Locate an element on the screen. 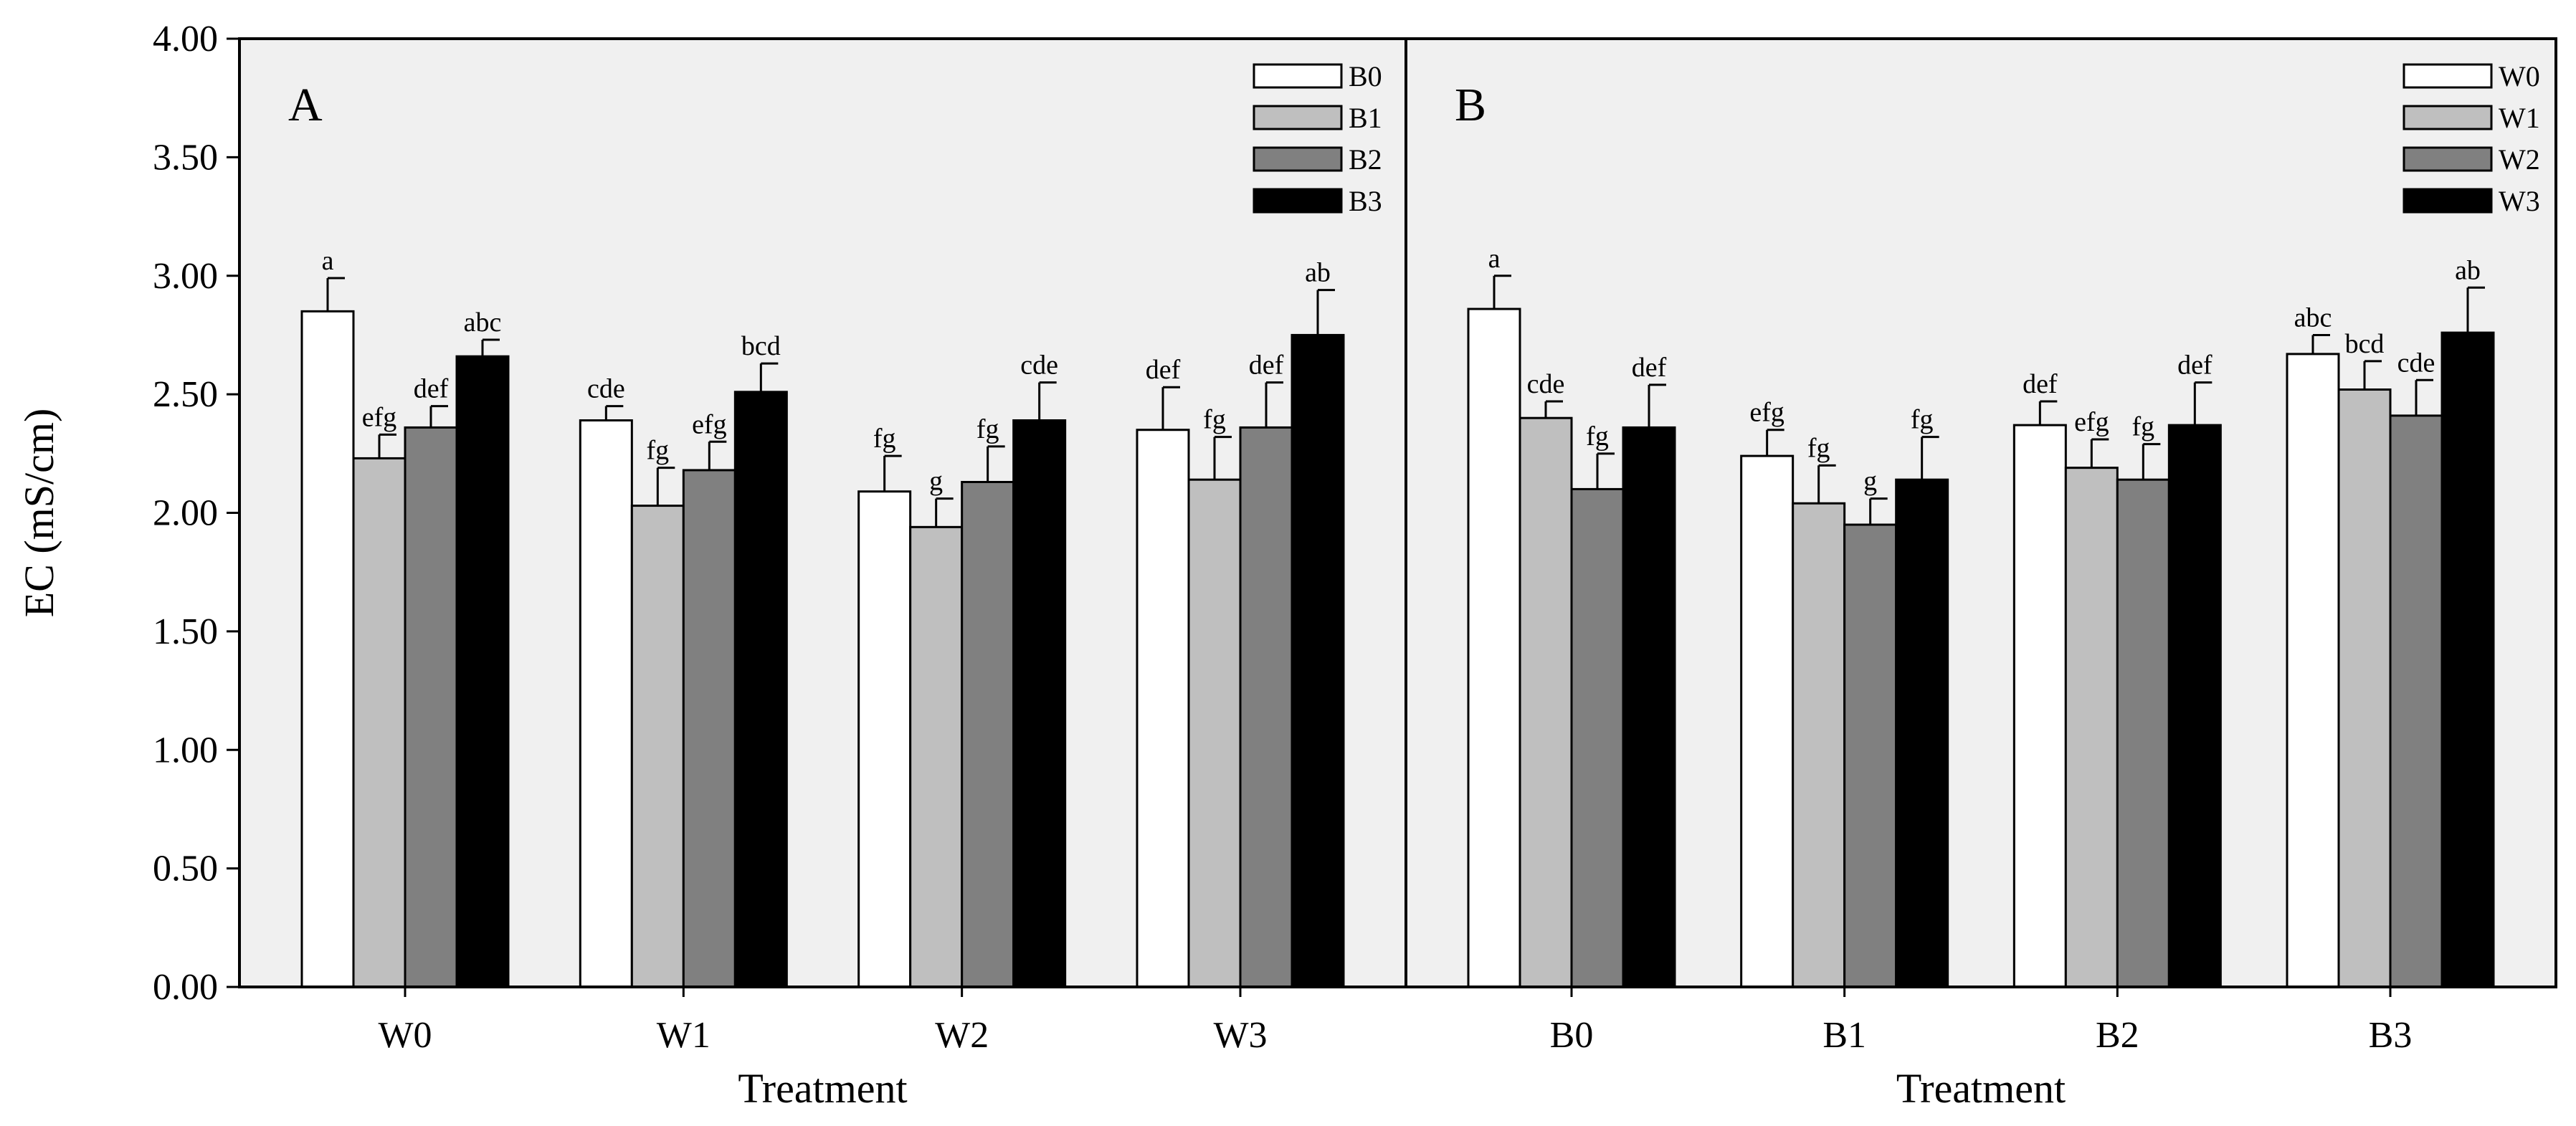 This screenshot has width=2576, height=1126. legend-label: B0 is located at coordinates (1366, 76).